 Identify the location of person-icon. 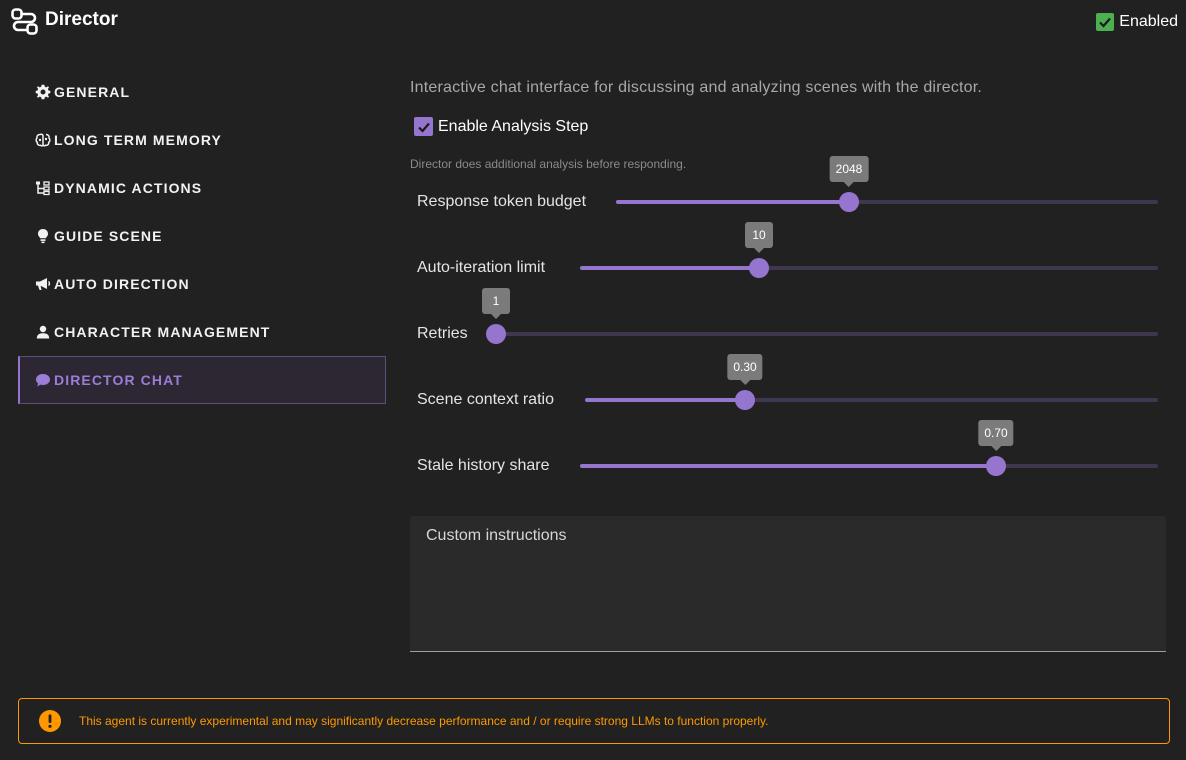
(43, 332).